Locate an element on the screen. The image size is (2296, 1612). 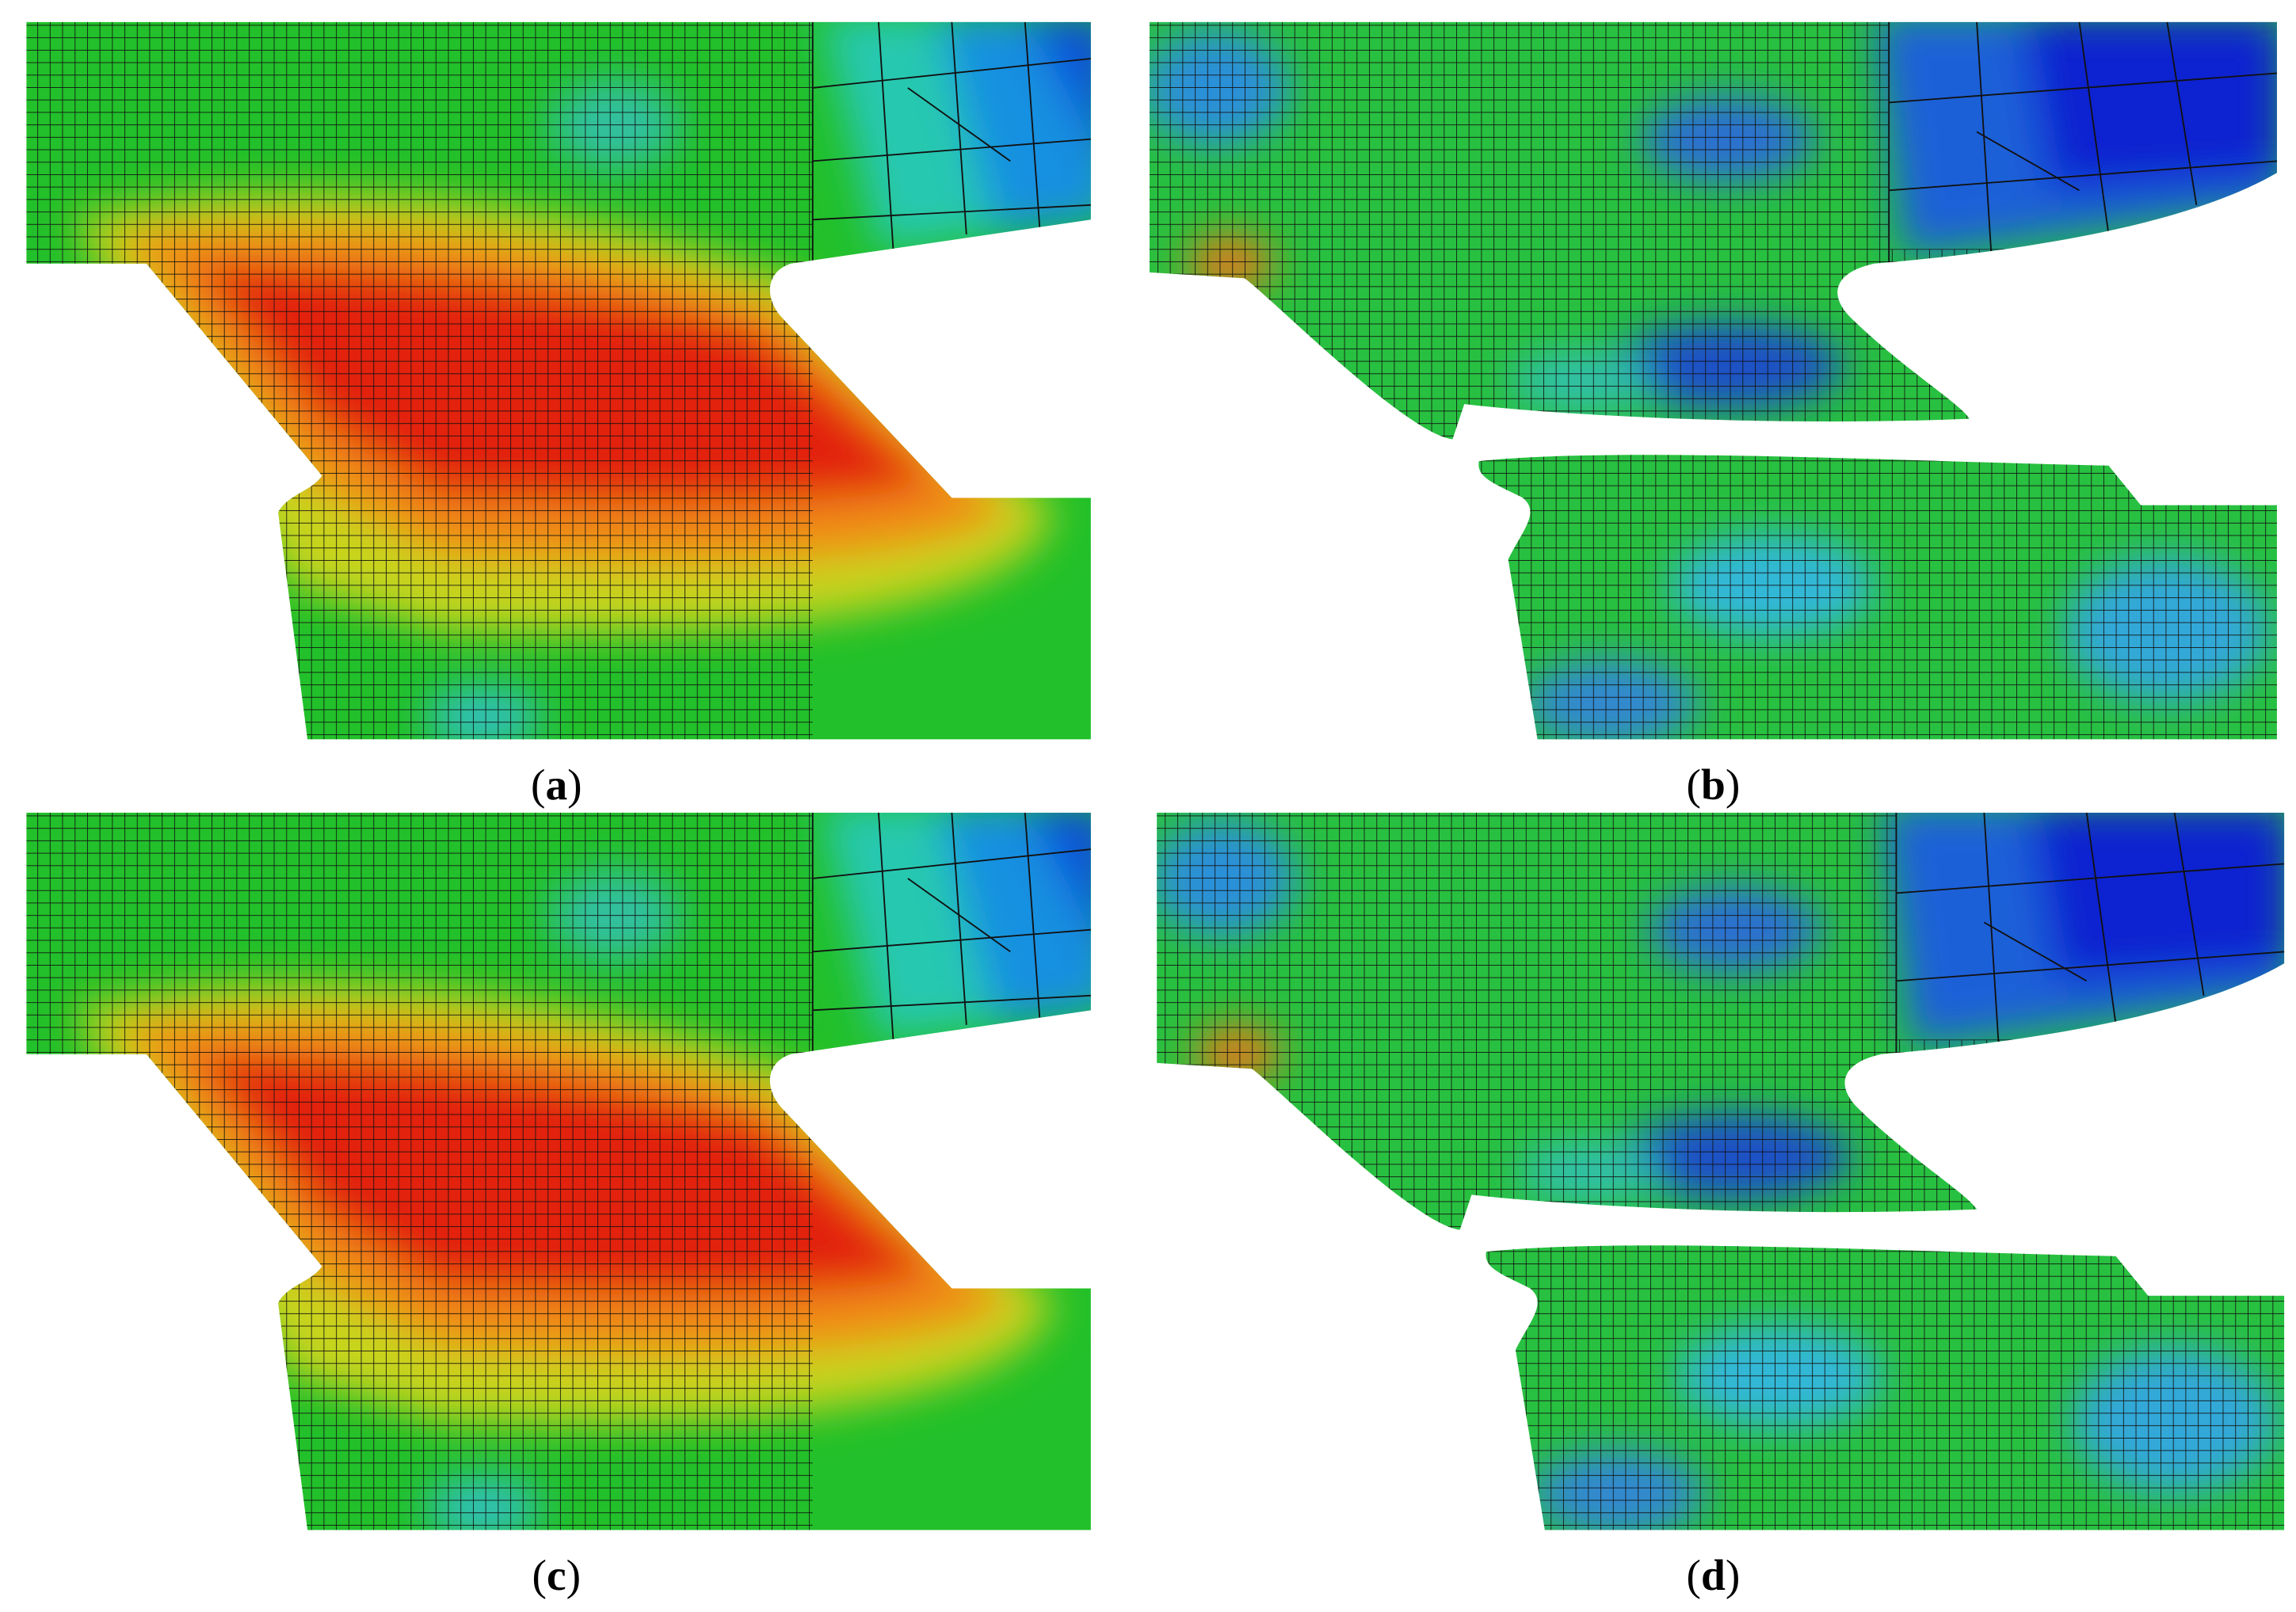
panel-label: (b) is located at coordinates (1714, 784).